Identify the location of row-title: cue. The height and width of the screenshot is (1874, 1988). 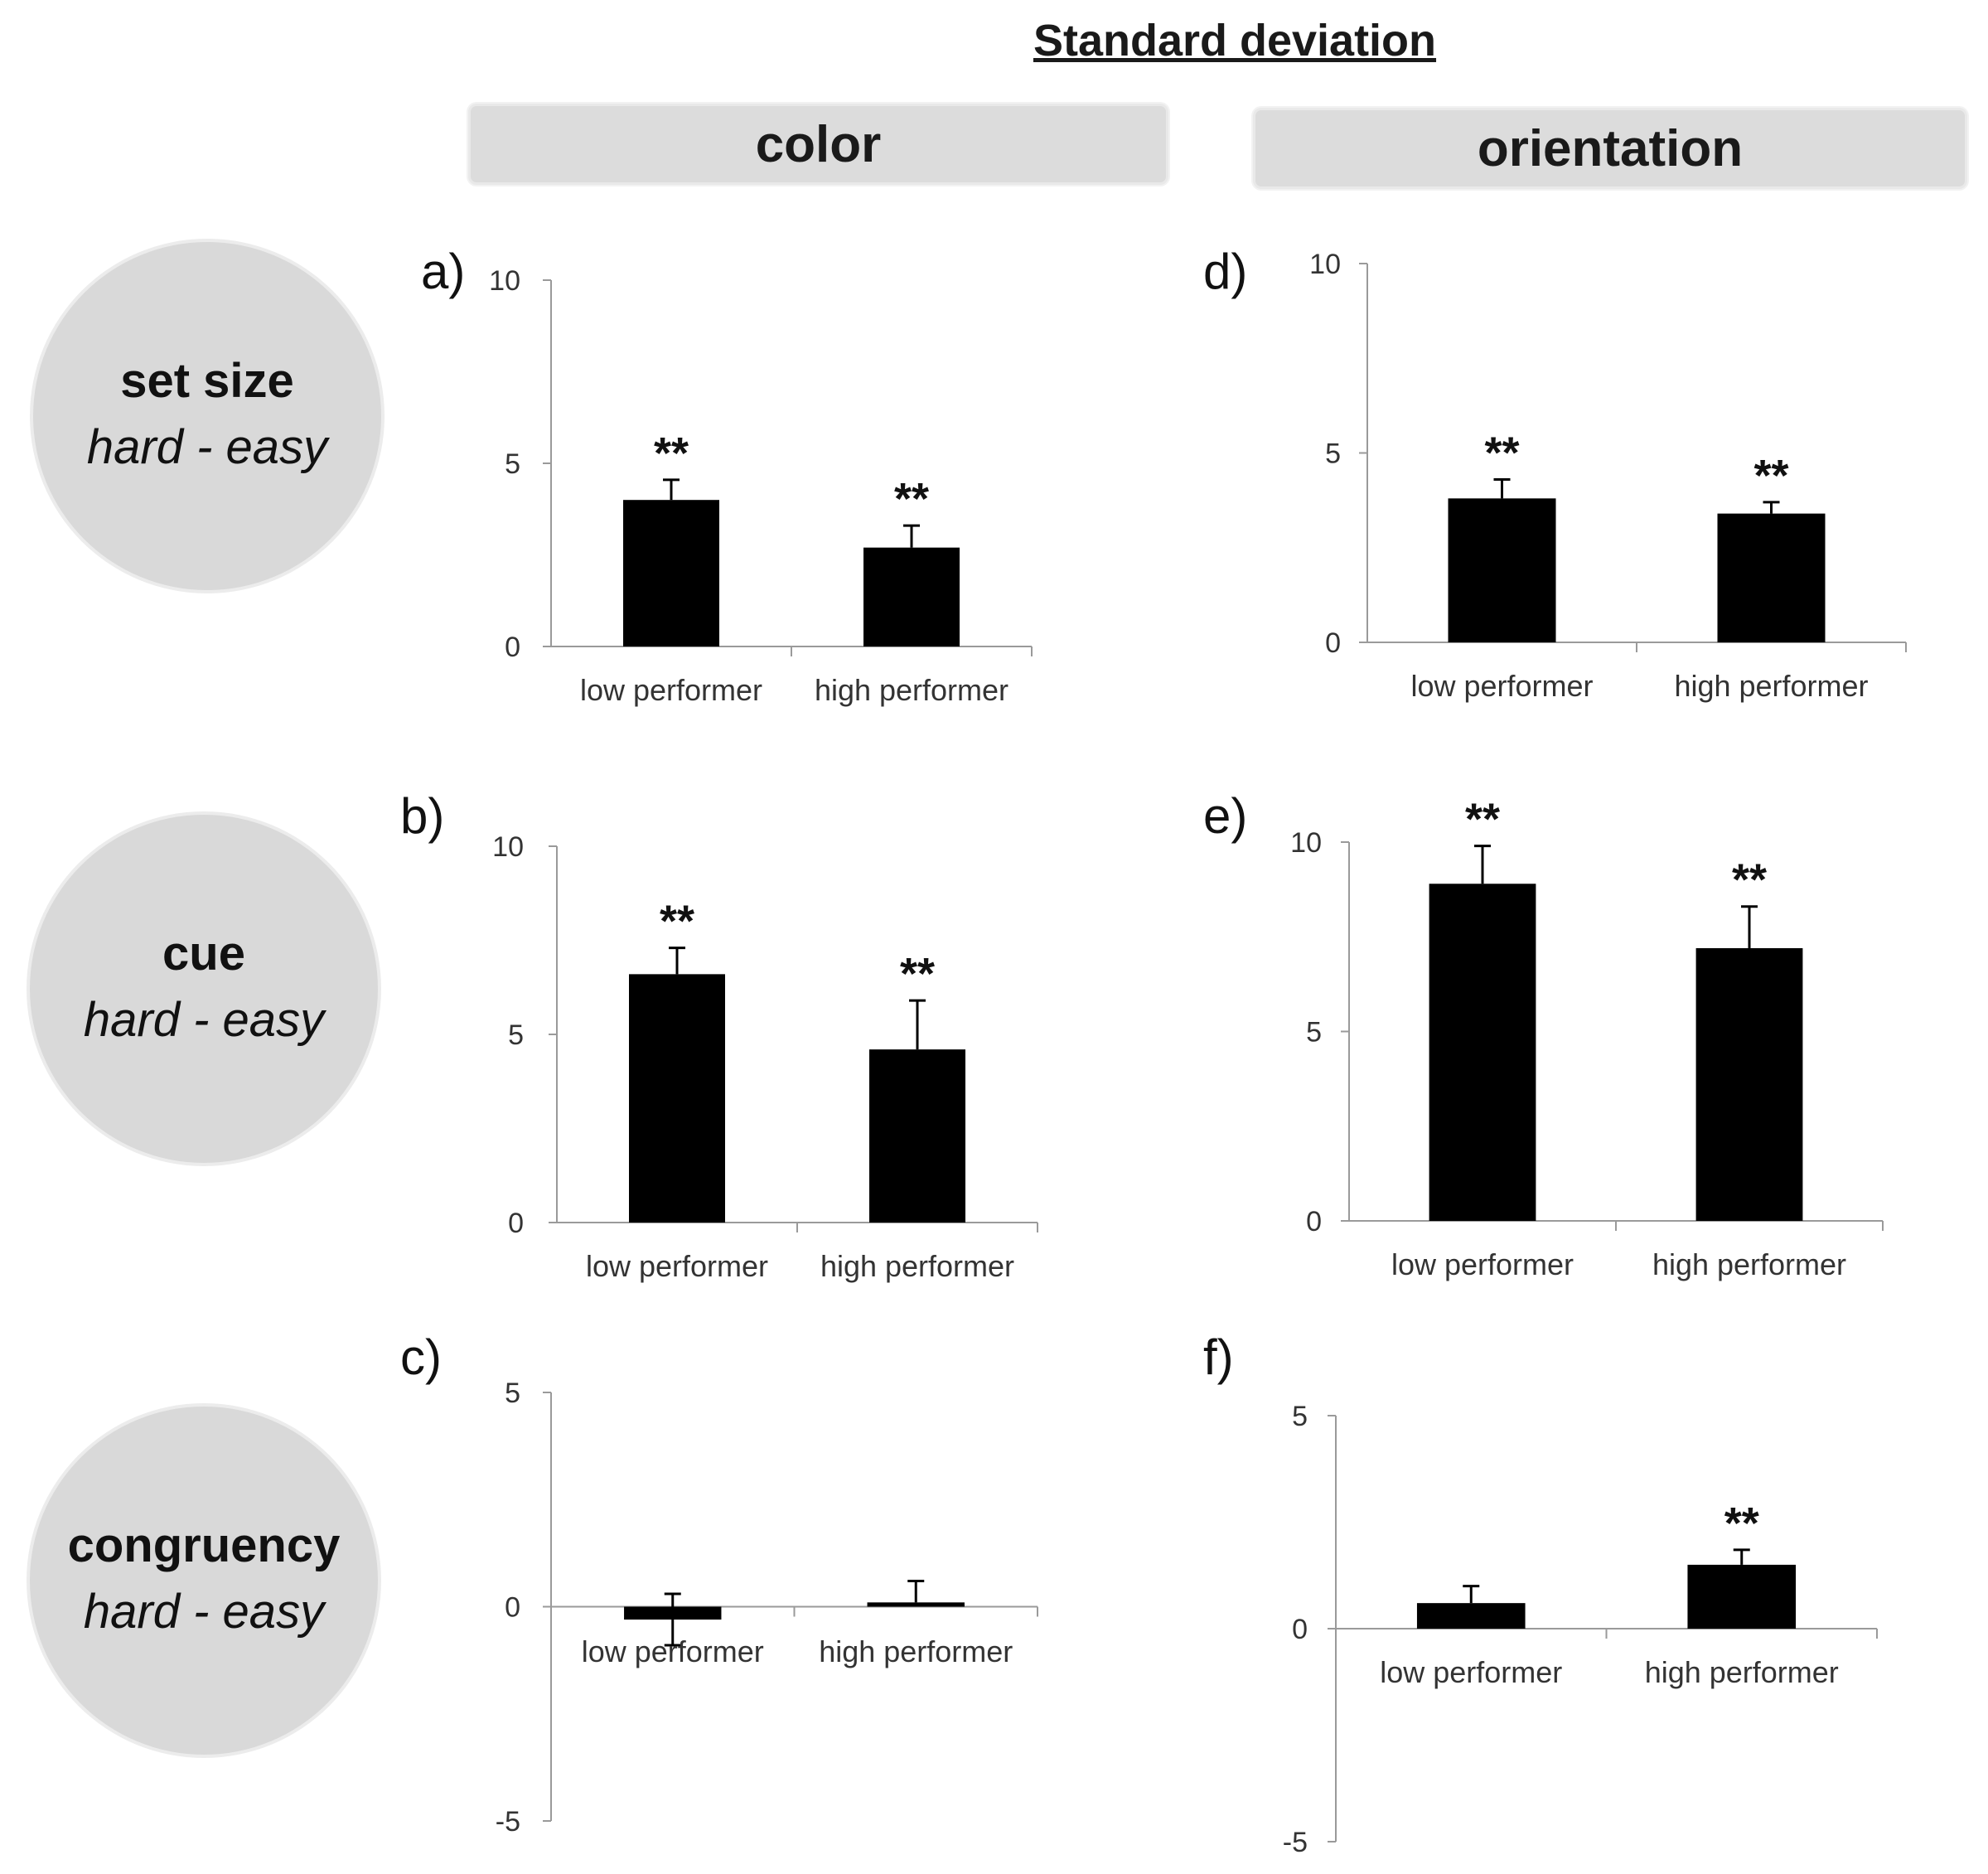
(204, 954).